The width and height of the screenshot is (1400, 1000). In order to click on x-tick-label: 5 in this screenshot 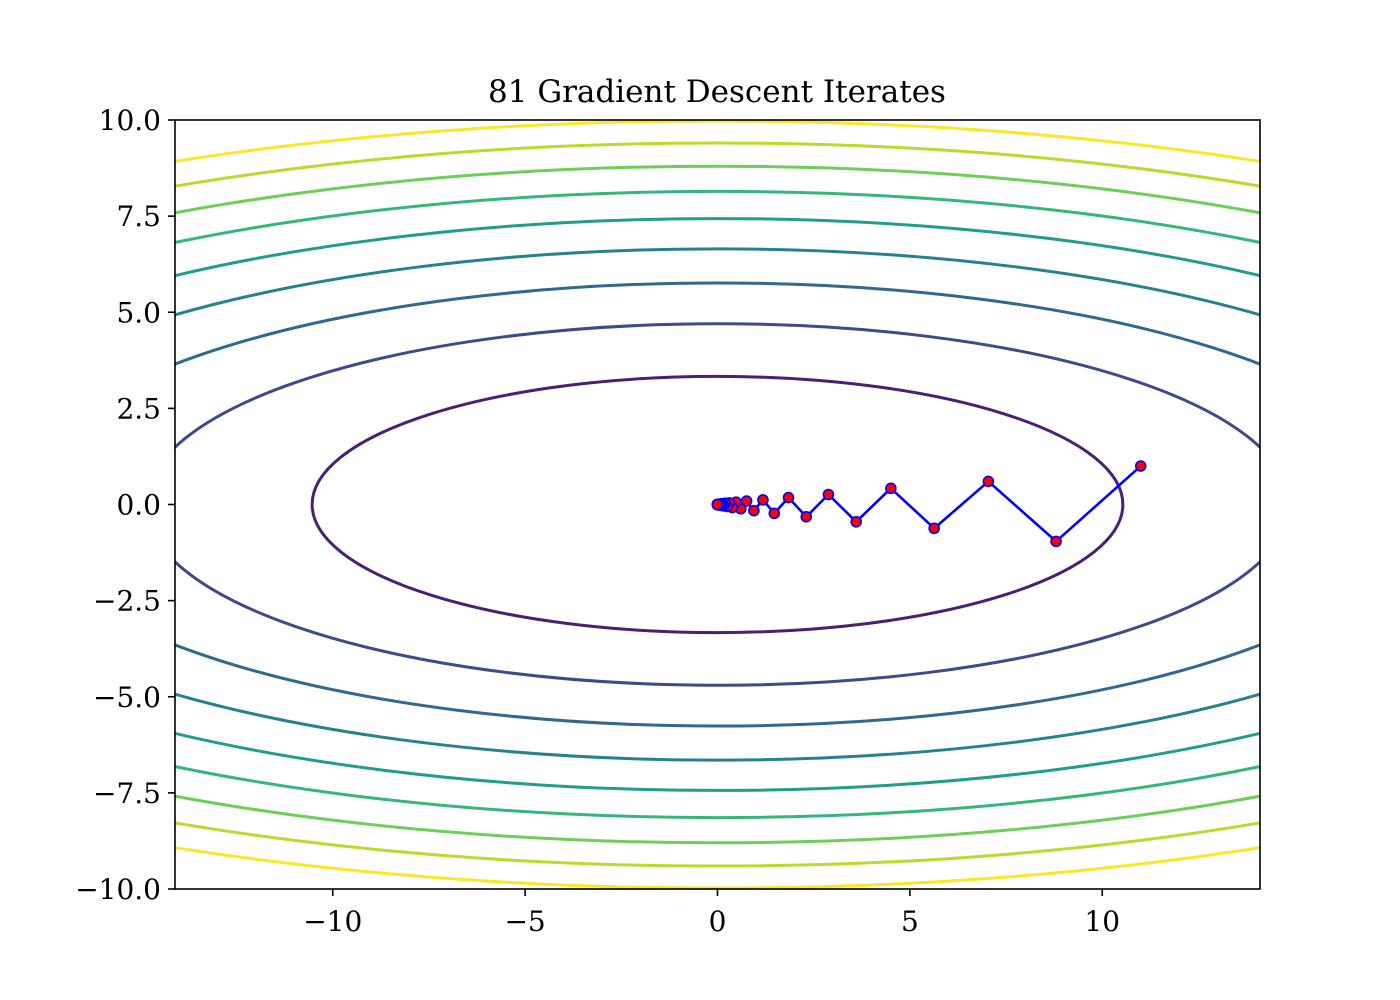, I will do `click(910, 921)`.